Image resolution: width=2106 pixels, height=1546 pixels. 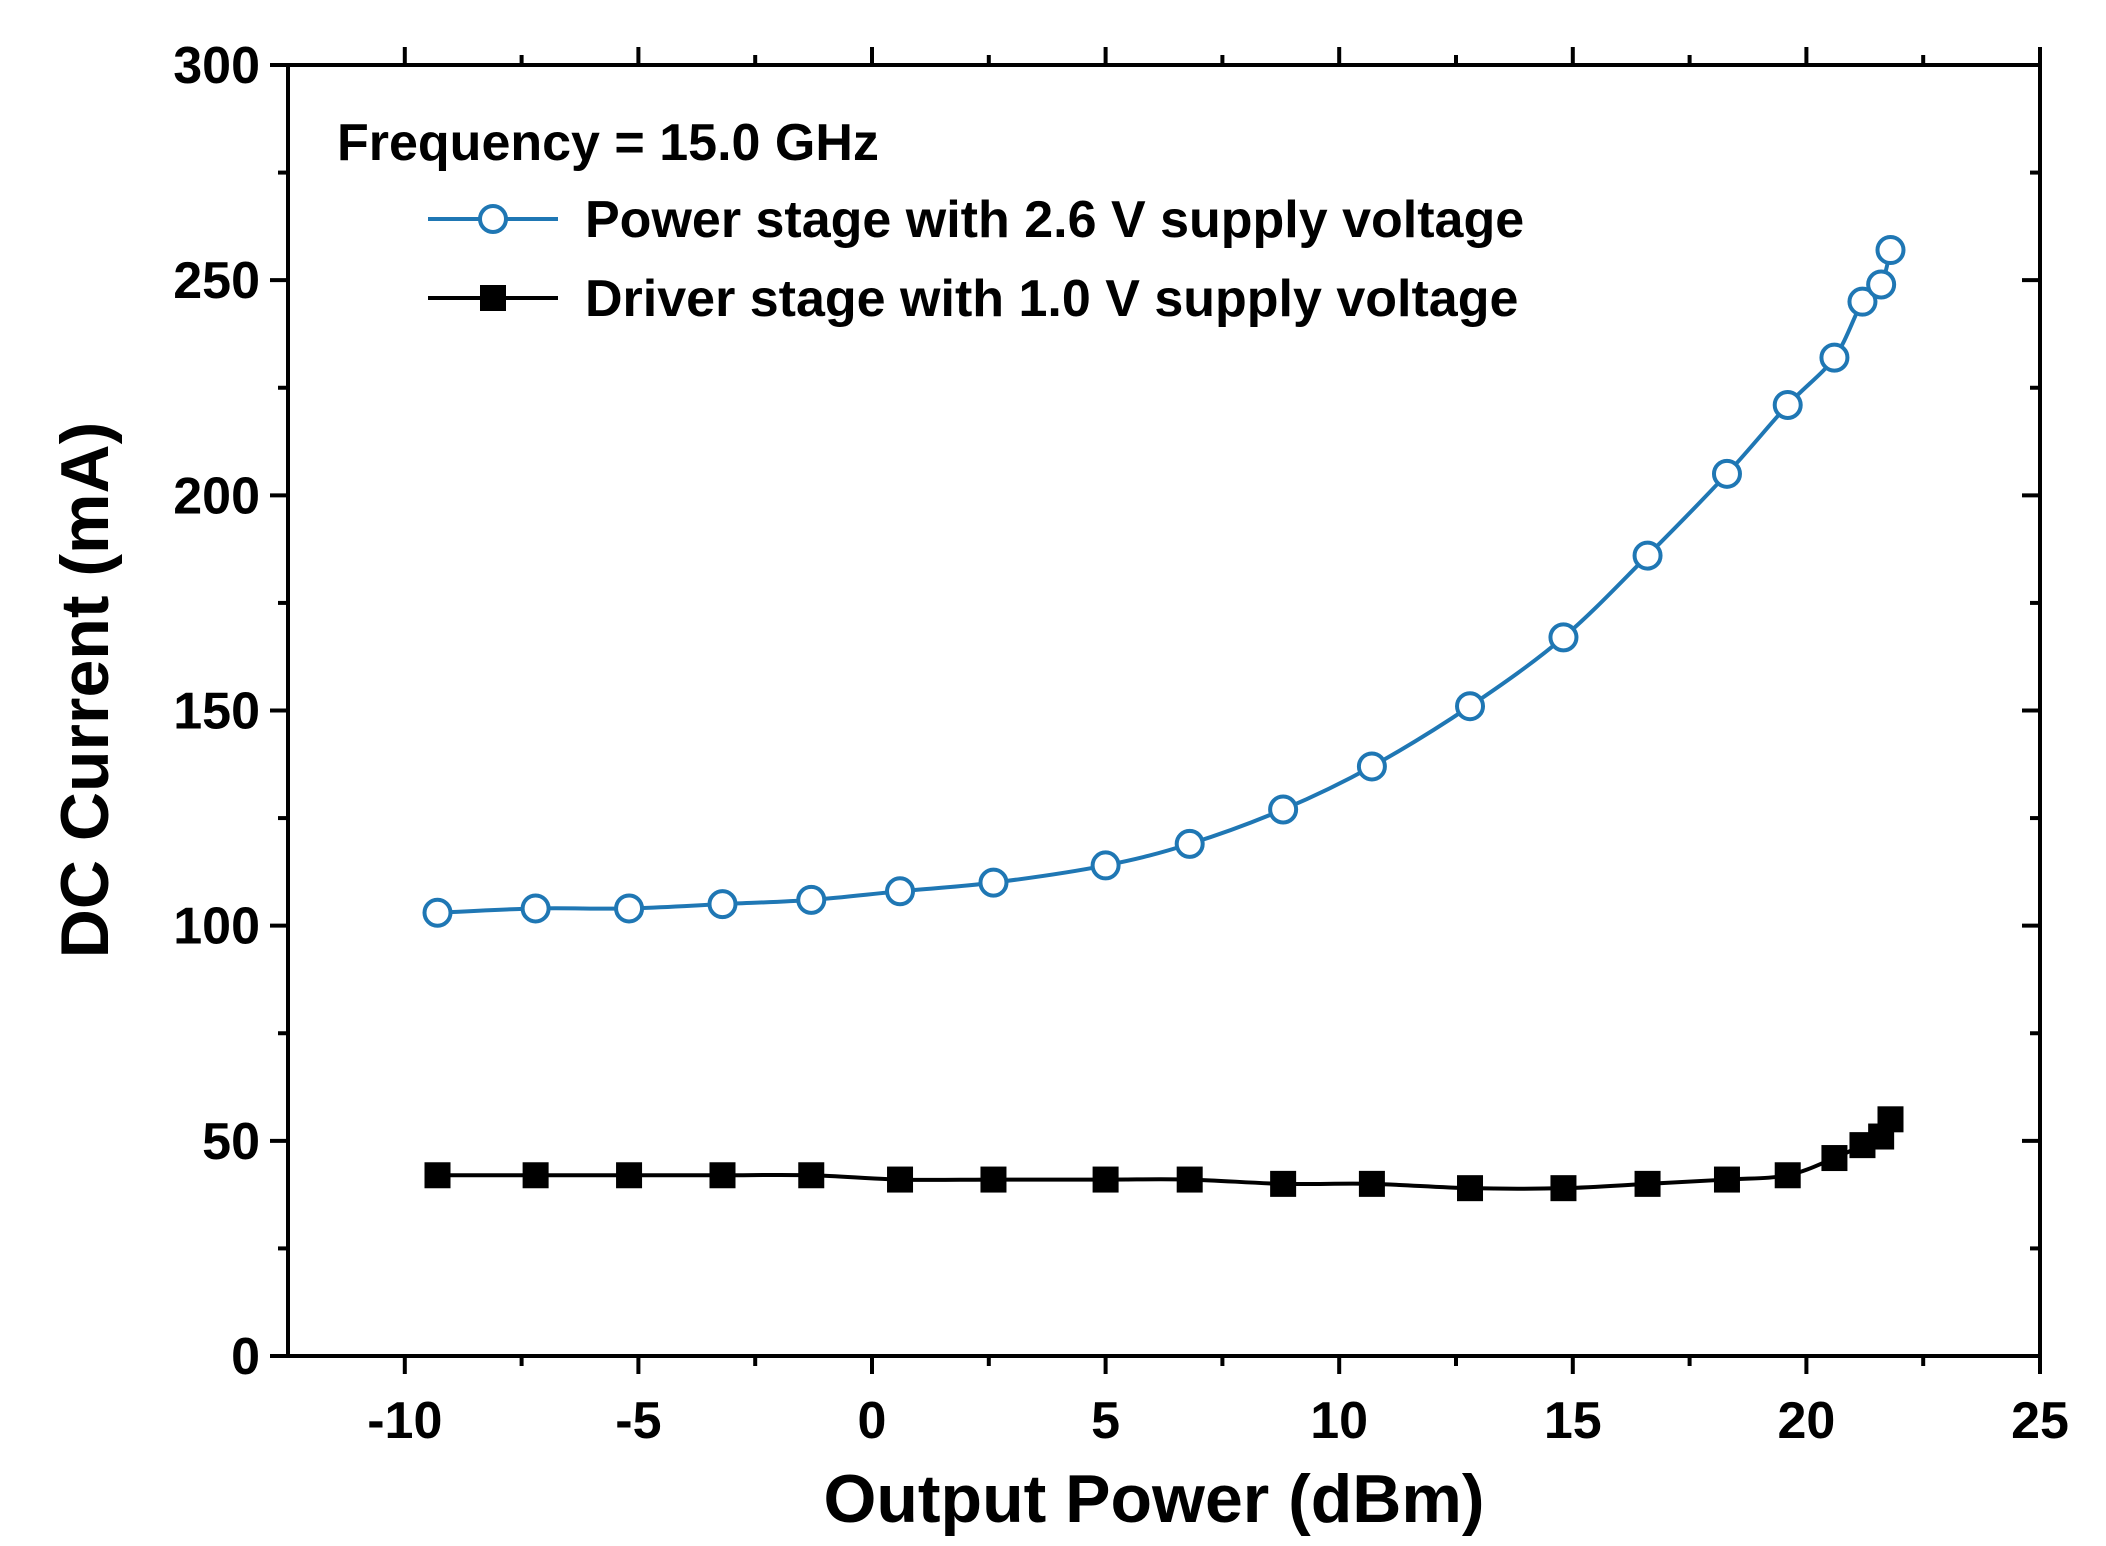 What do you see at coordinates (493, 298) in the screenshot?
I see `legend-marker-driver-stage` at bounding box center [493, 298].